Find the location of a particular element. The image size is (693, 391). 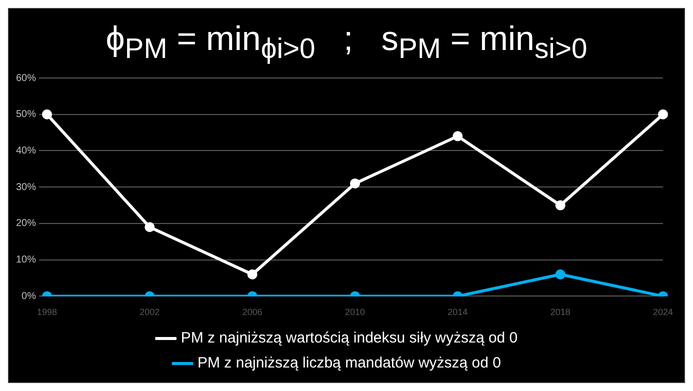

legend-label: PM z najniższą wartością indeksu siły wyższą od 0 is located at coordinates (349, 338).